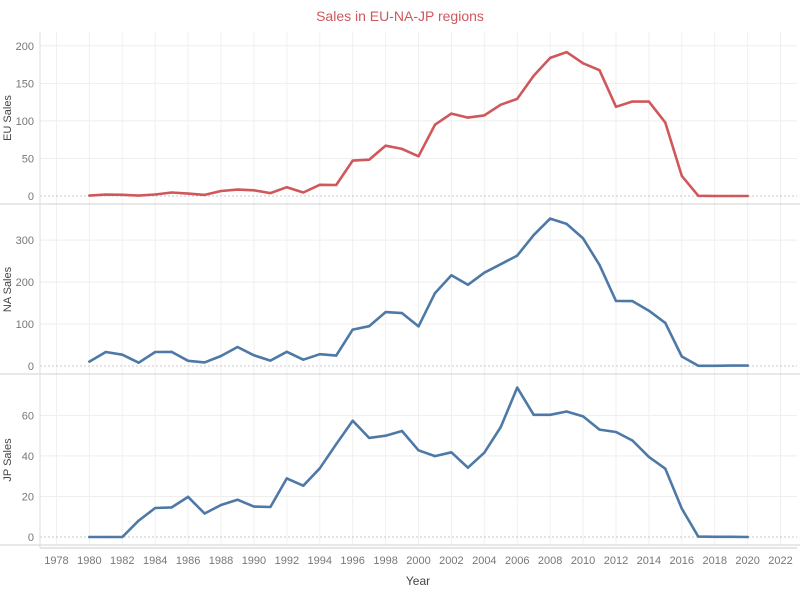 The height and width of the screenshot is (600, 800). I want to click on na-y-tick-label: 0, so click(31, 367).